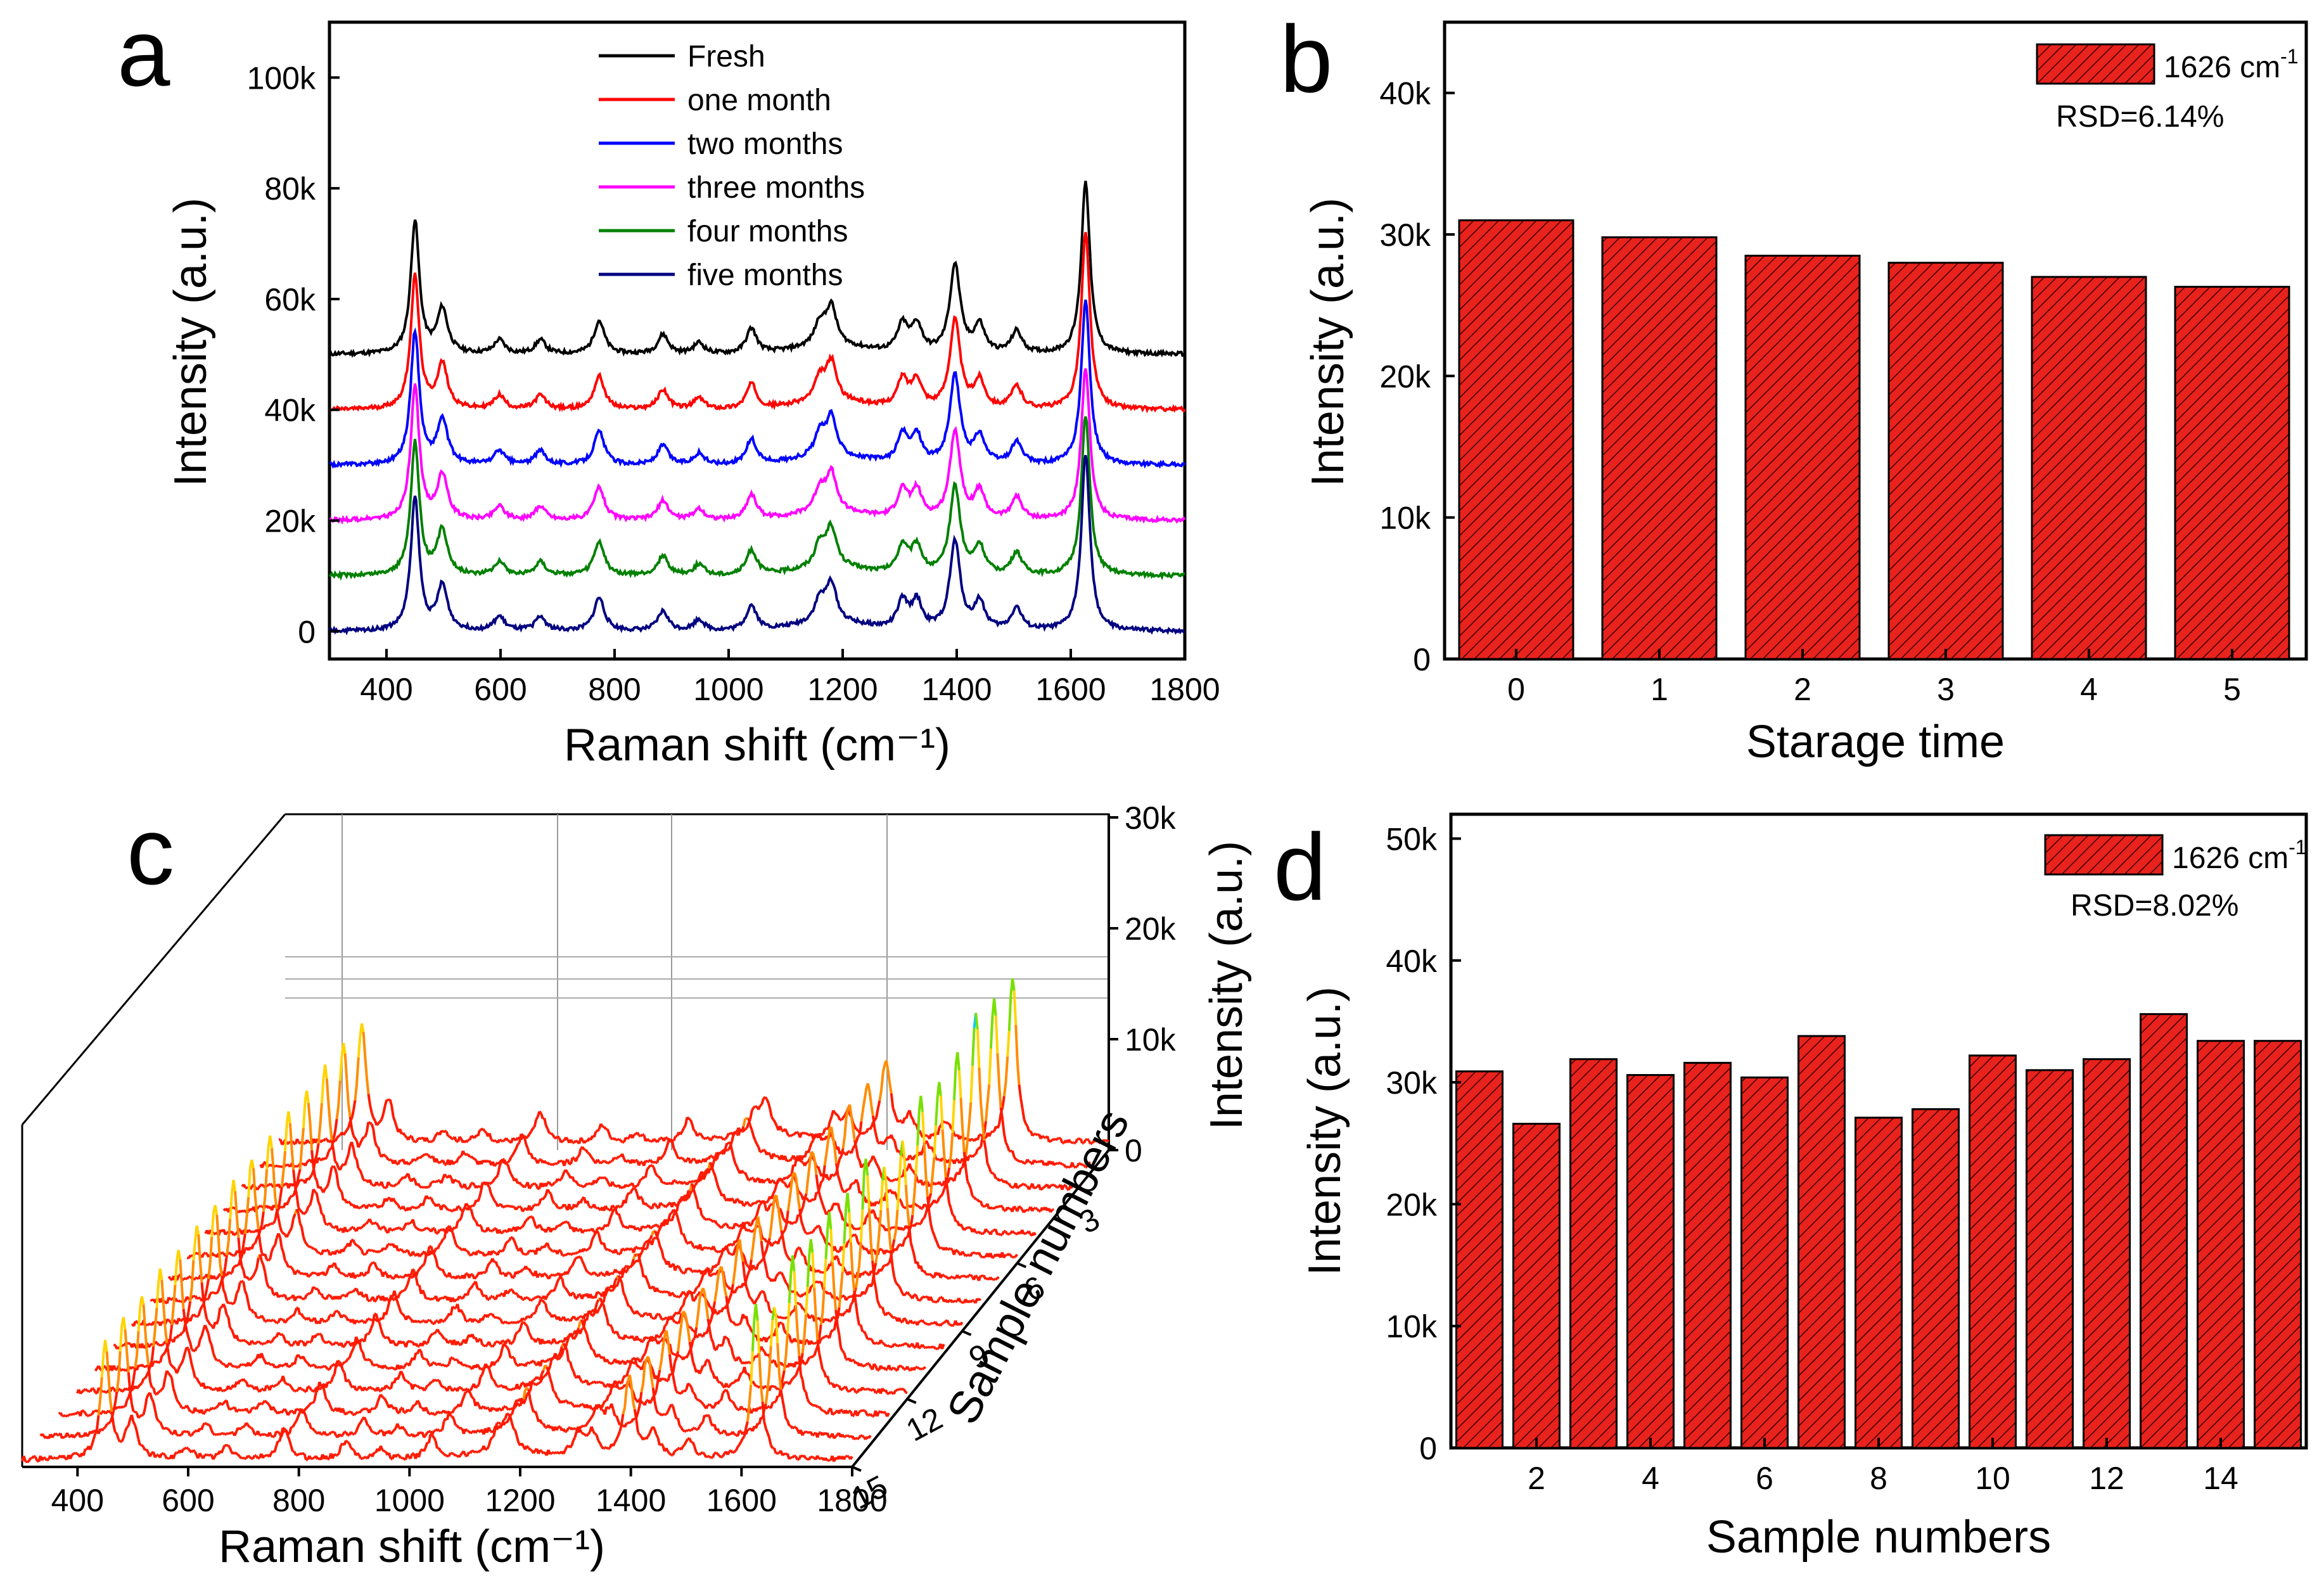  Describe the element at coordinates (765, 275) in the screenshot. I see `panel-a-legend-label: five months` at that location.